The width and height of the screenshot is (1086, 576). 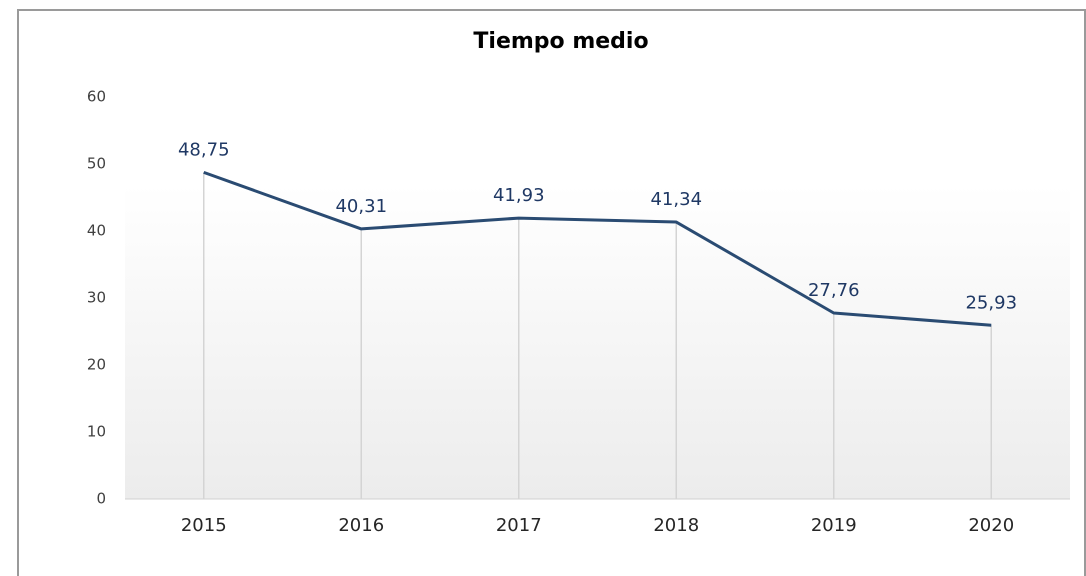 I want to click on data-label: 25,93, so click(x=991, y=302).